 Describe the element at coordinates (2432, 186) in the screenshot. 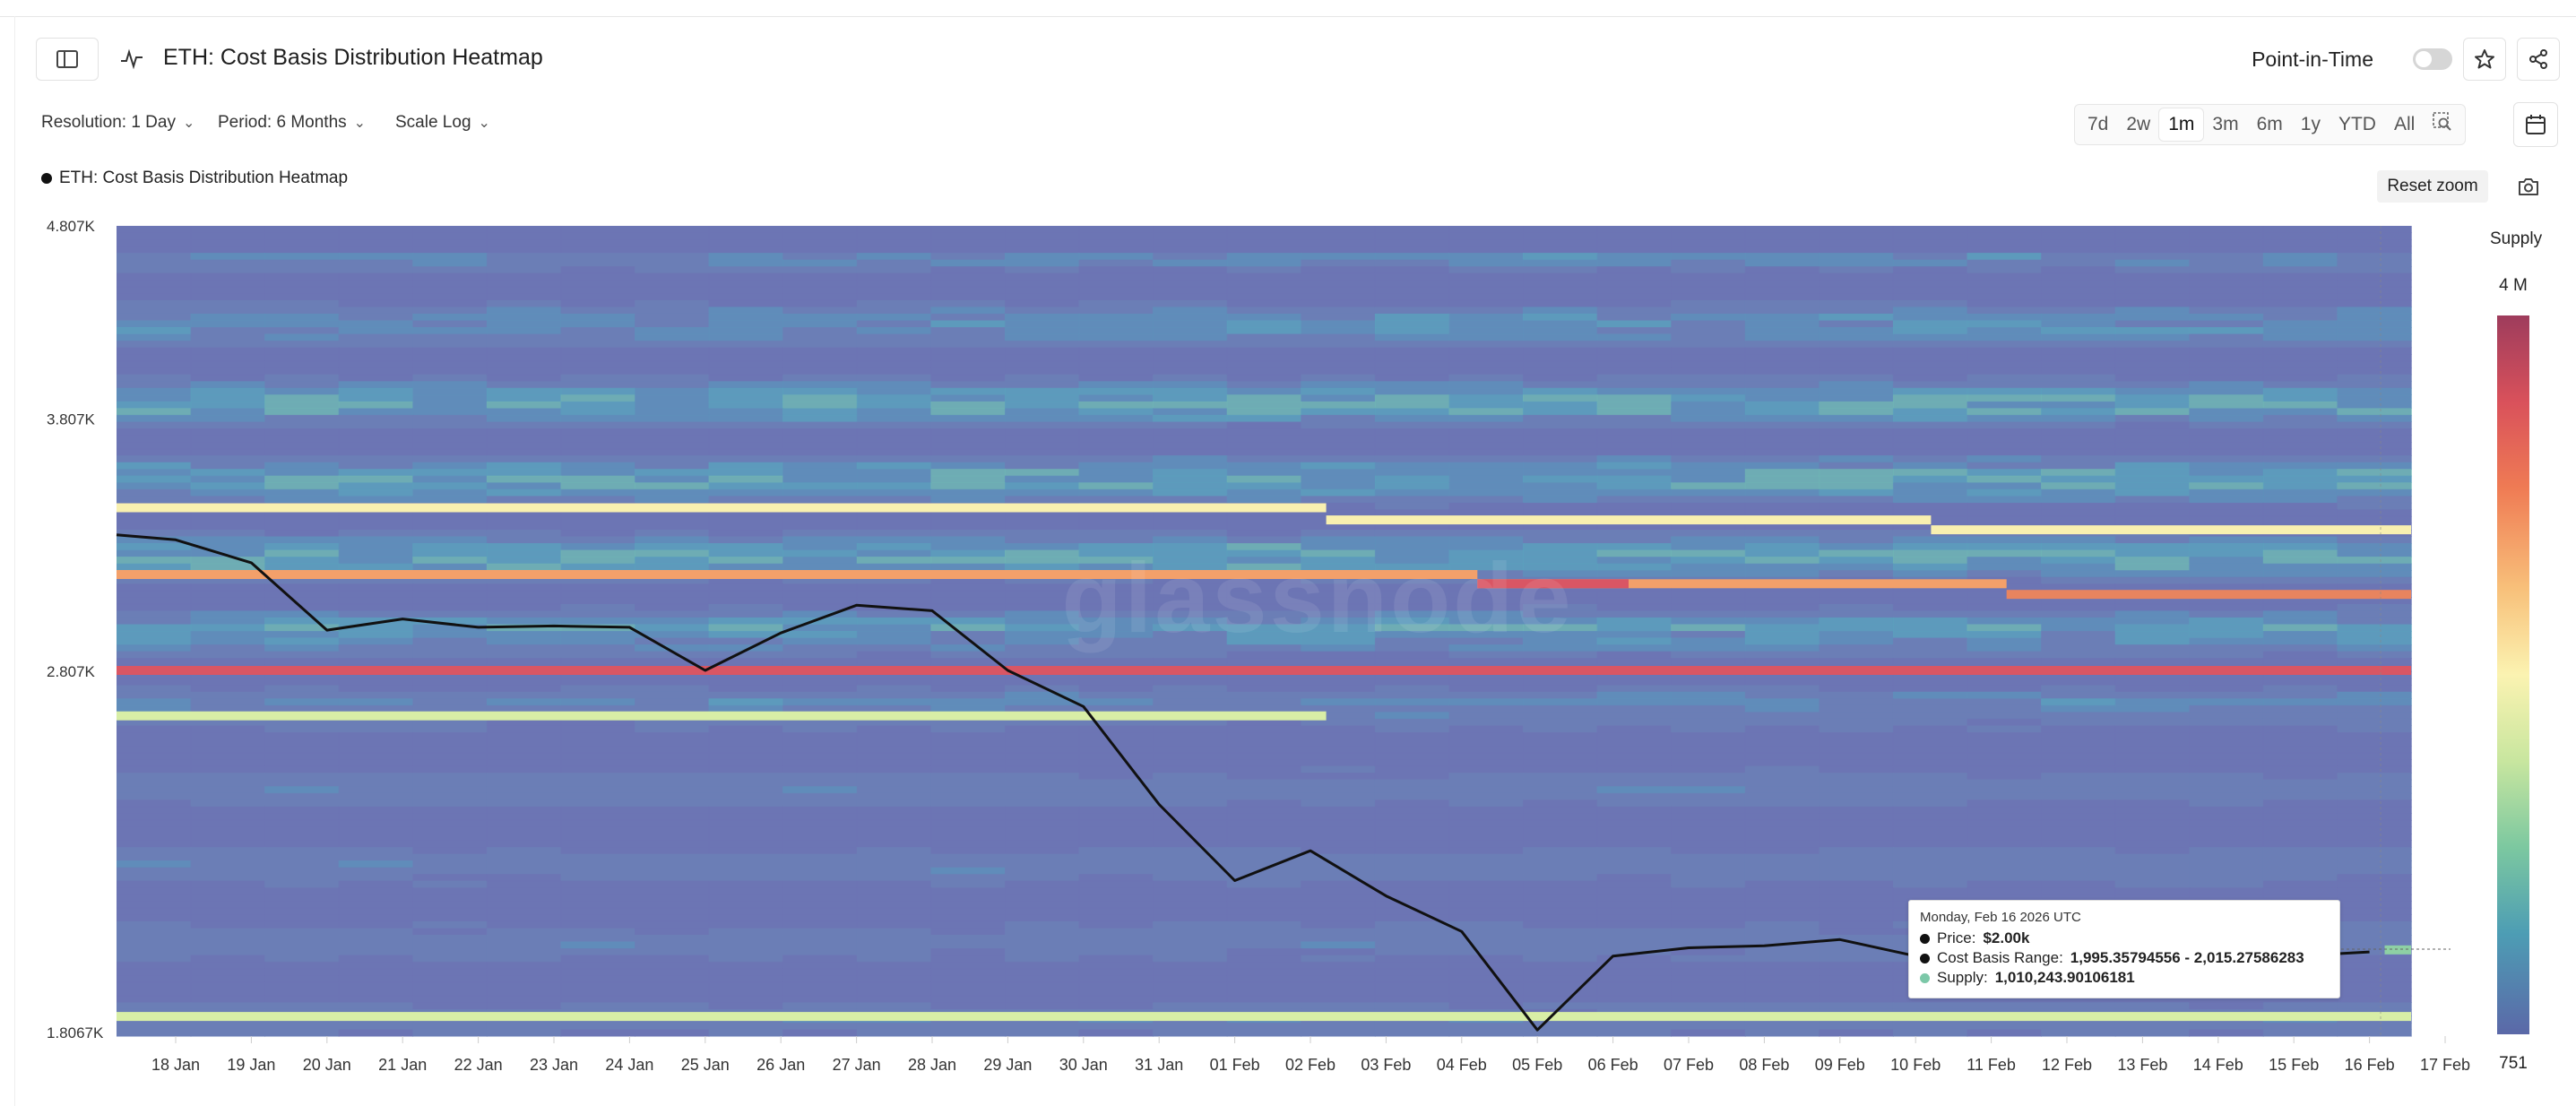

I see `reset-zoom-button: Reset zoom` at that location.